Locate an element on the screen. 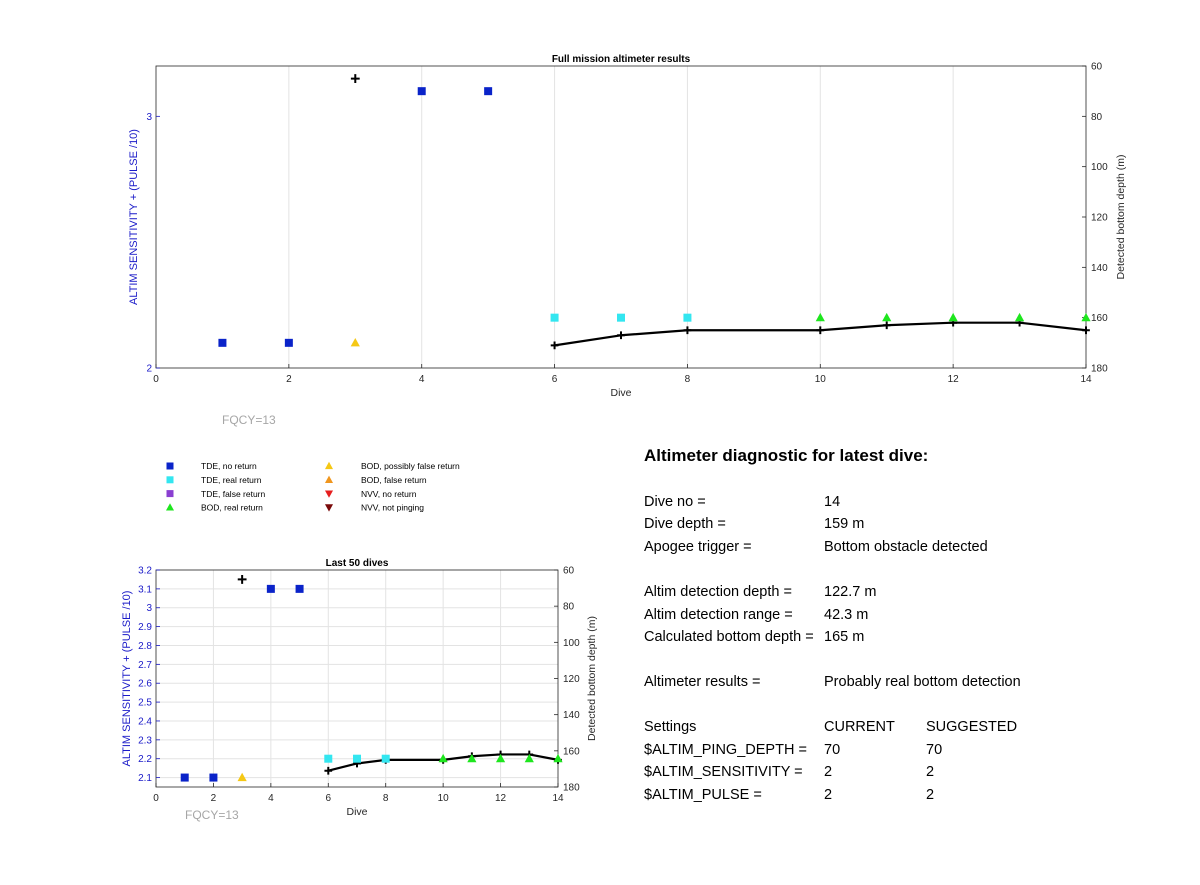 This screenshot has height=885, width=1200. y2-axis-label: Detected bottom depth (m) is located at coordinates (592, 678).